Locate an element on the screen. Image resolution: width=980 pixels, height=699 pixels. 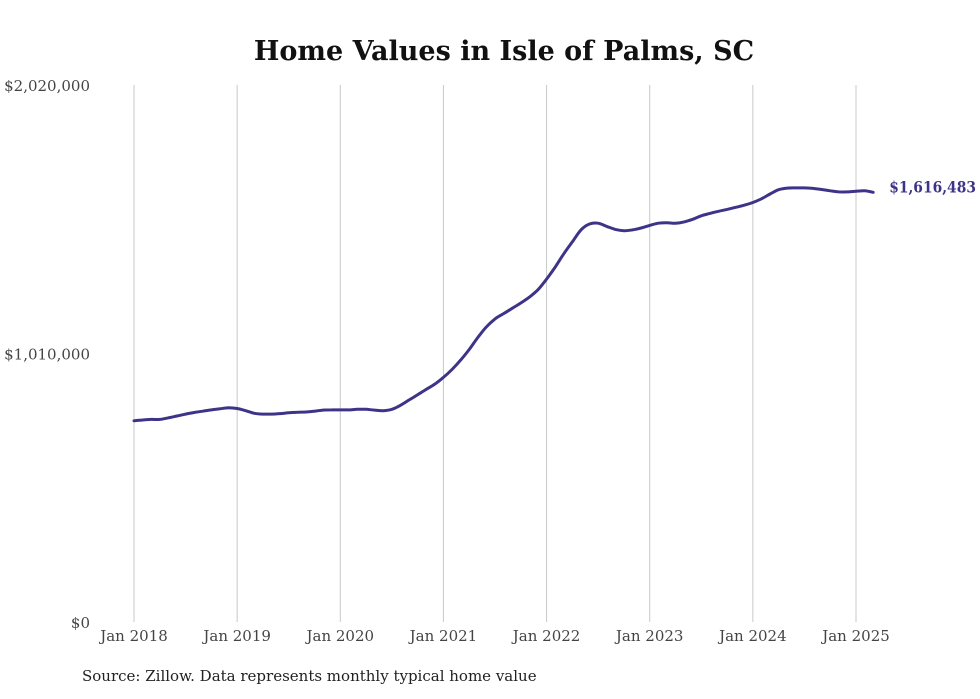
y-axis: $0 $1,010,000 $2,020,000 is located at coordinates (47, 354).